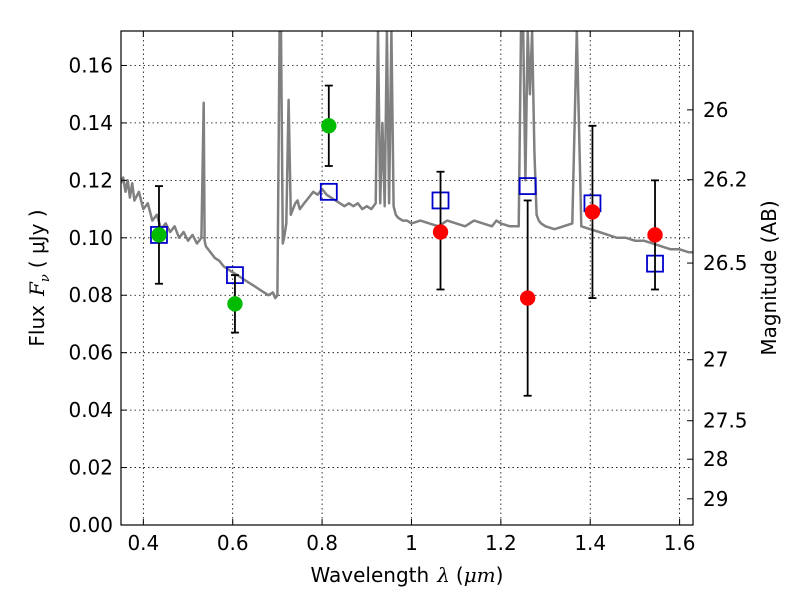 Image resolution: width=800 pixels, height=600 pixels. What do you see at coordinates (501, 543) in the screenshot?
I see `x-tick-label: 1.2` at bounding box center [501, 543].